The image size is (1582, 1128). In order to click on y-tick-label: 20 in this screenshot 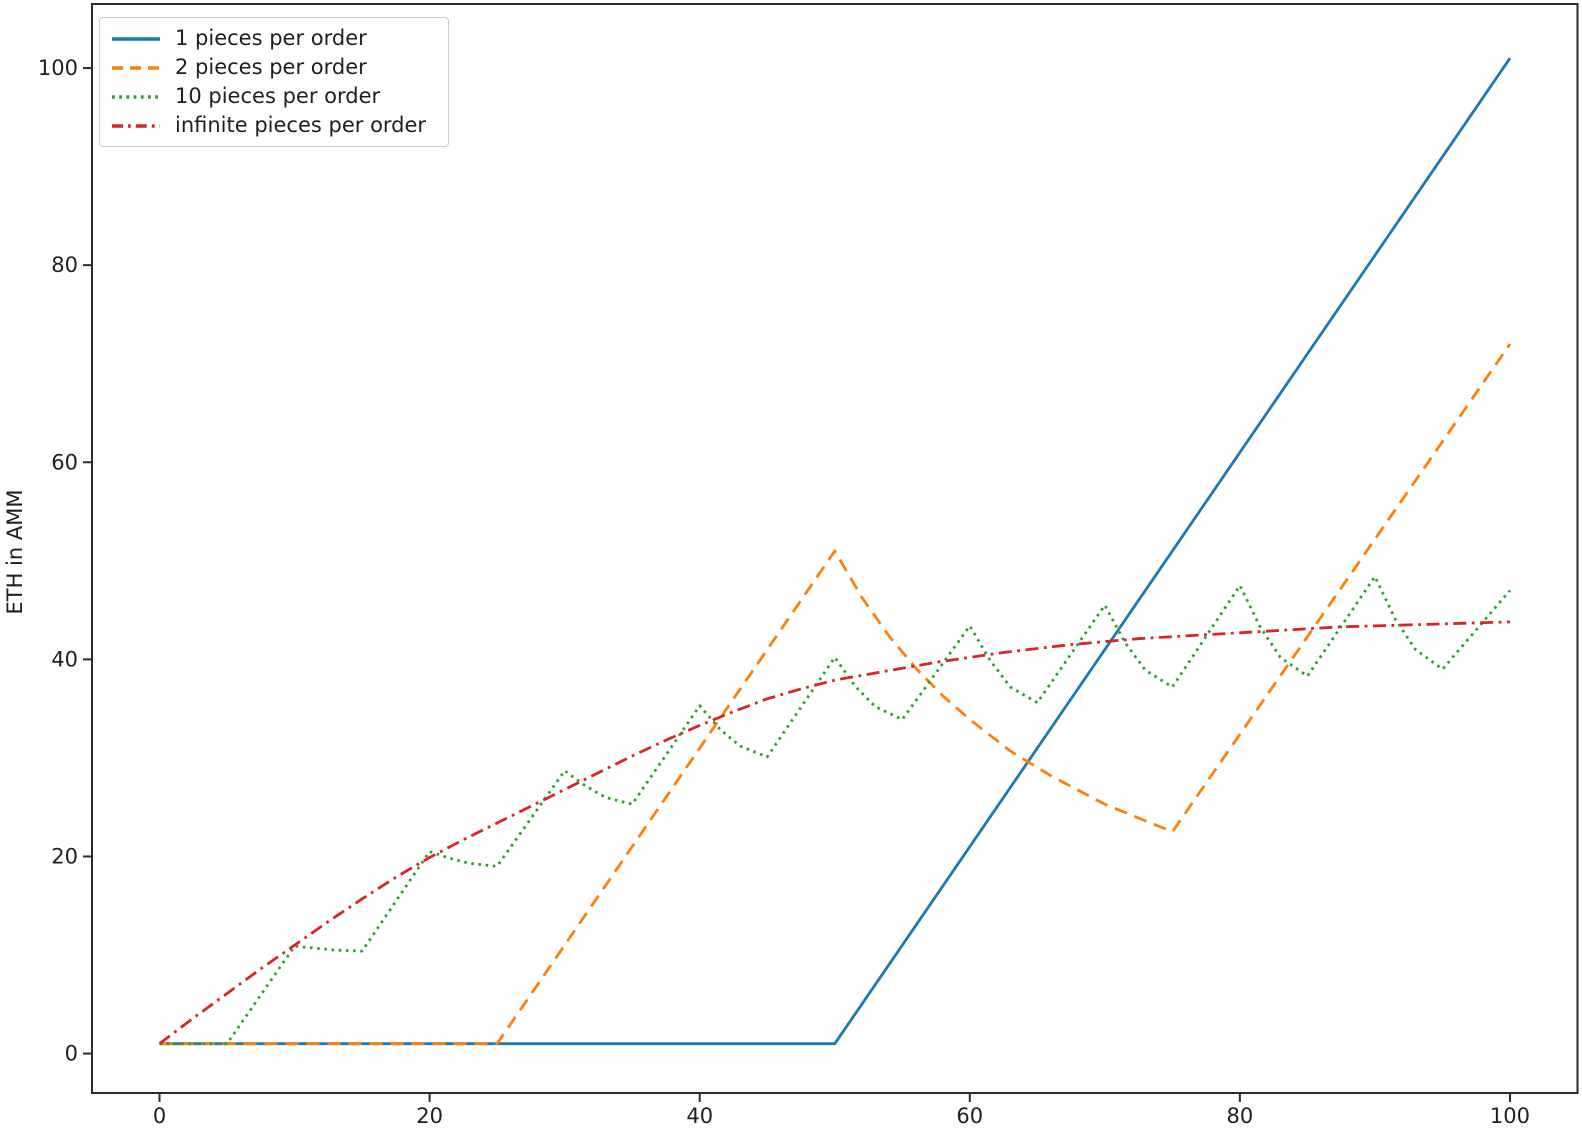, I will do `click(64, 856)`.